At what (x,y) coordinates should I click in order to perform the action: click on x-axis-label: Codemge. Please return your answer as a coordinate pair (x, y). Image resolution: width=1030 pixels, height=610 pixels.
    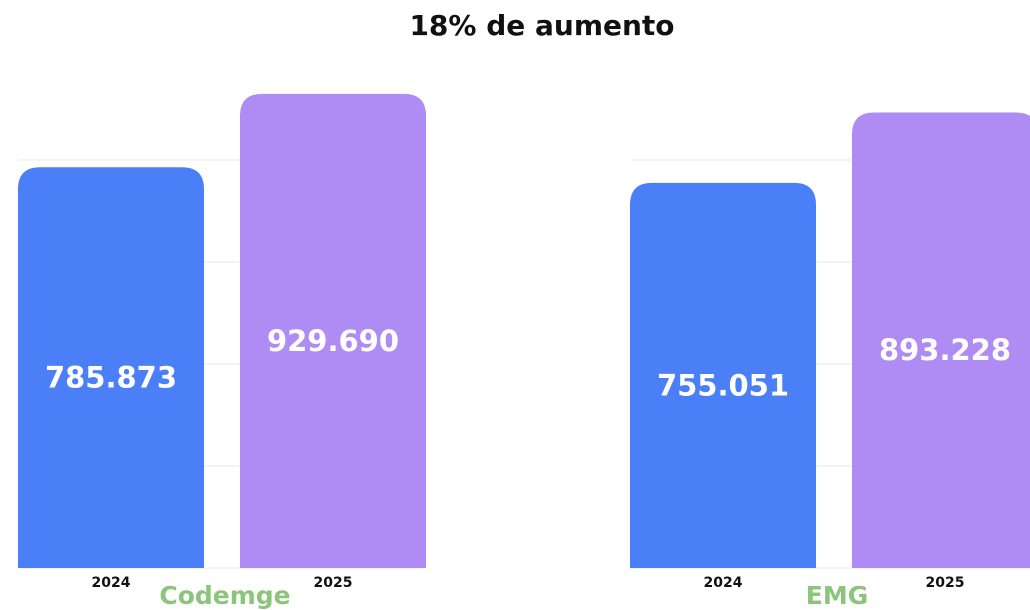
    Looking at the image, I should click on (224, 595).